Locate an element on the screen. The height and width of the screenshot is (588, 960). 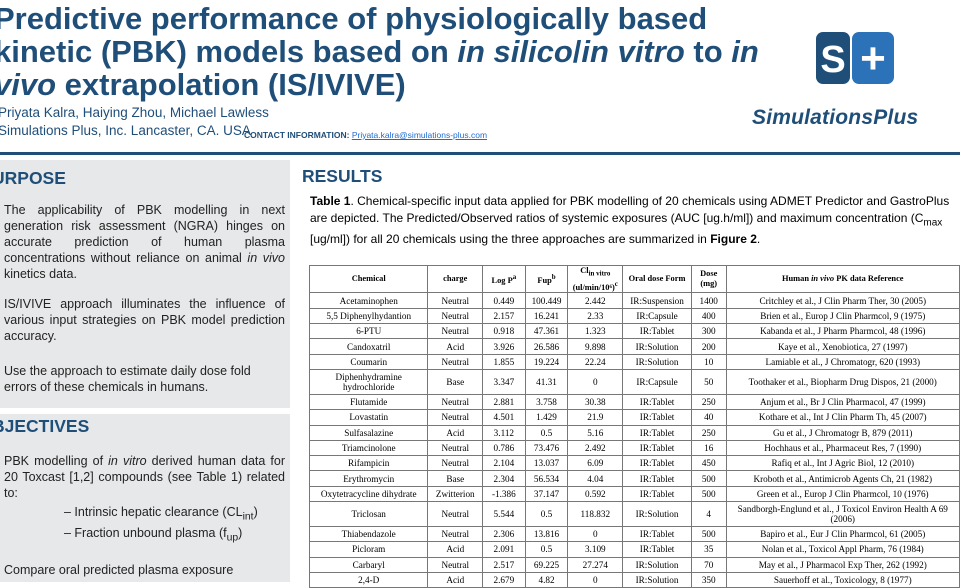
table-cell-cl: 6.09 is located at coordinates (595, 463).